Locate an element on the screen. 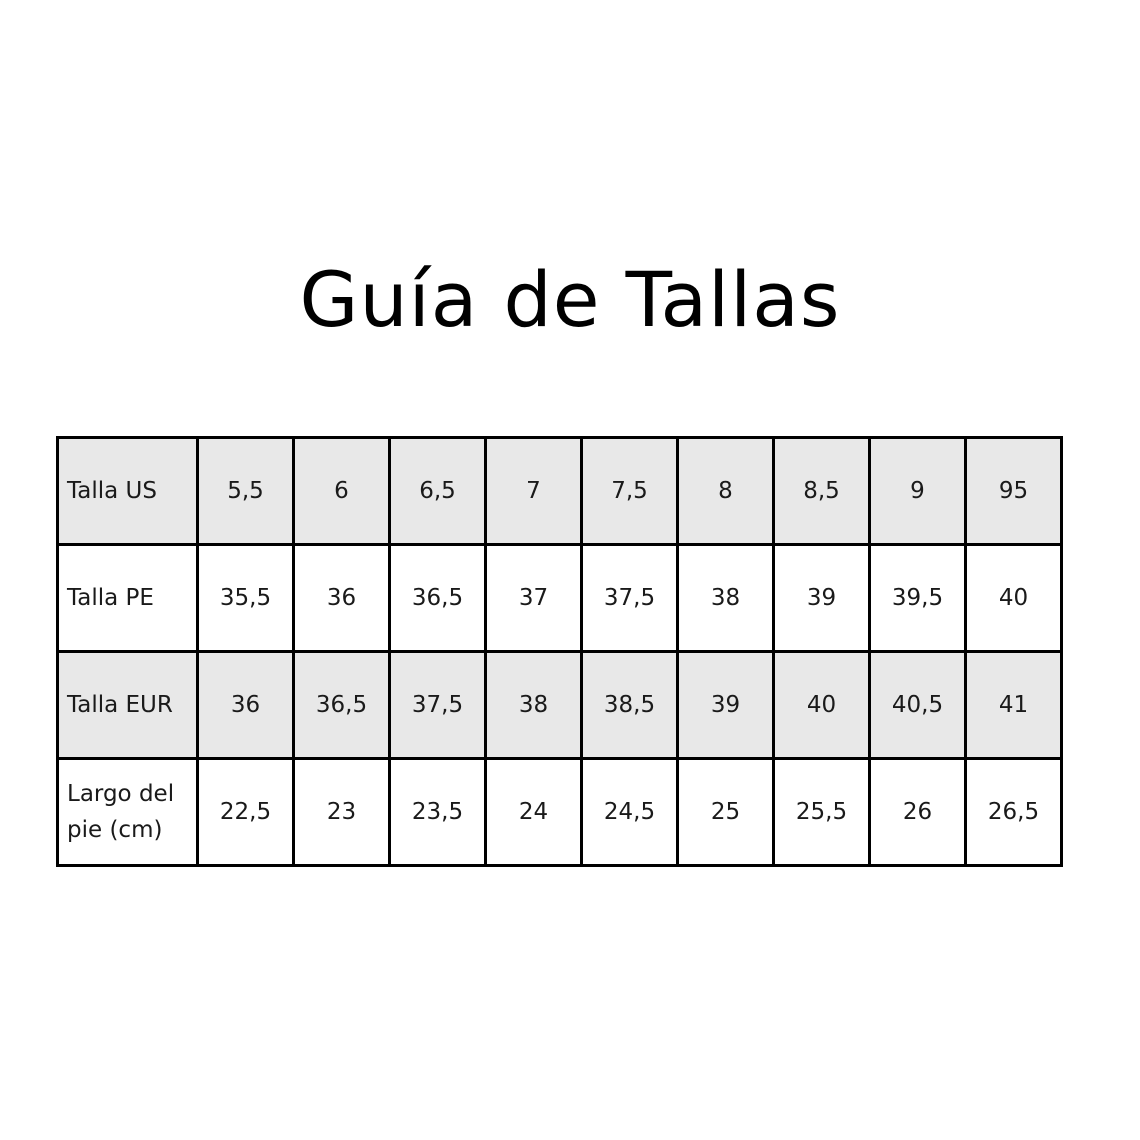 Image resolution: width=1140 pixels, height=1140 pixels. table-row: Talla PE 35,5 36 36,5 37 37,5 38 39 39,5 40 is located at coordinates (559, 598).